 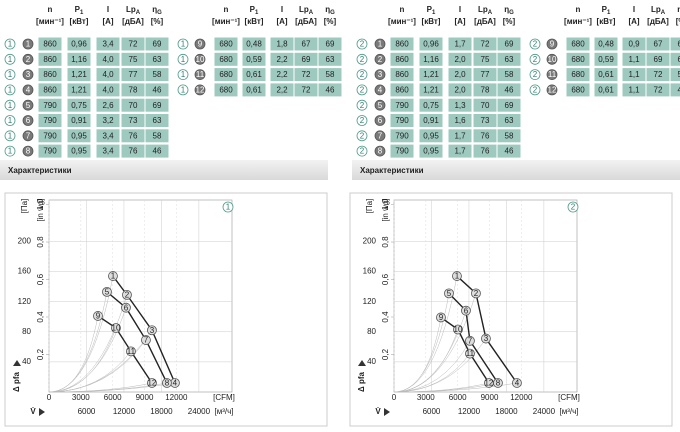 I want to click on table-cell-text: 77, so click(x=133, y=74).